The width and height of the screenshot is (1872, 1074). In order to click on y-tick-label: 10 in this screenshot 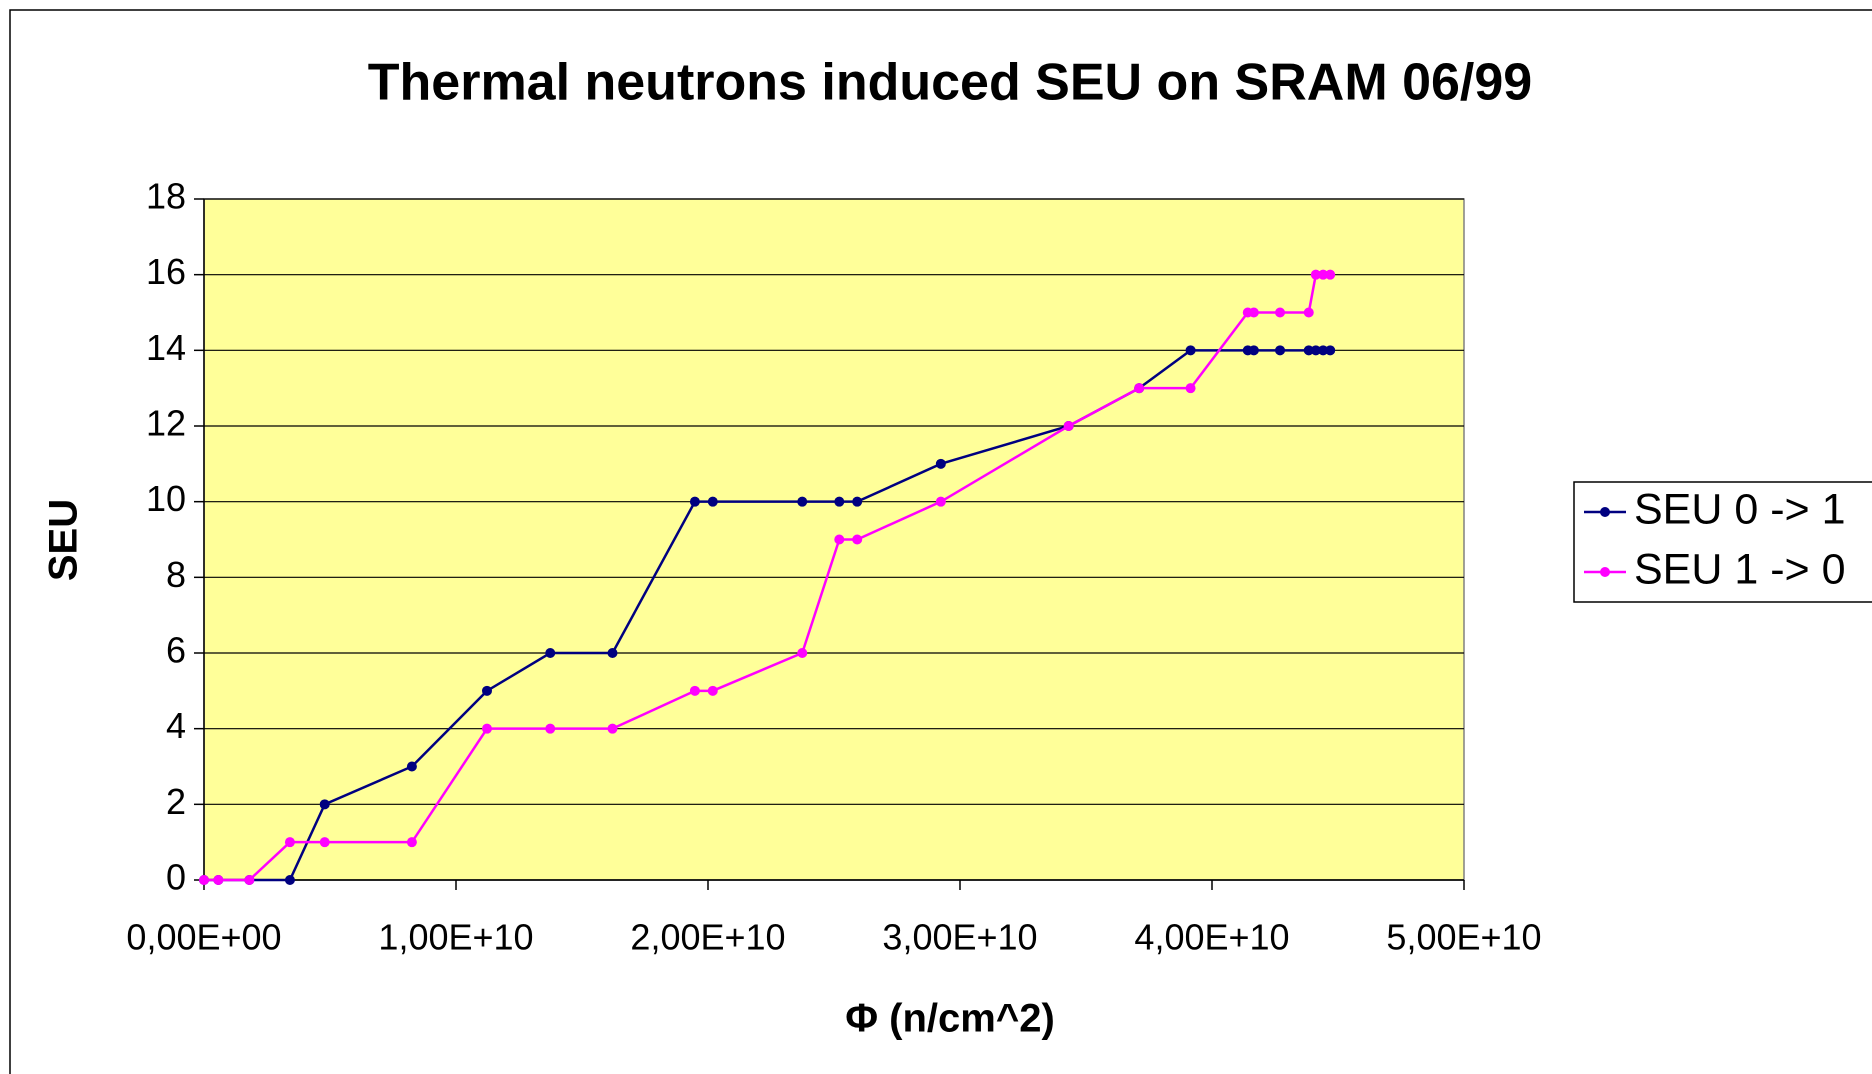, I will do `click(166, 498)`.